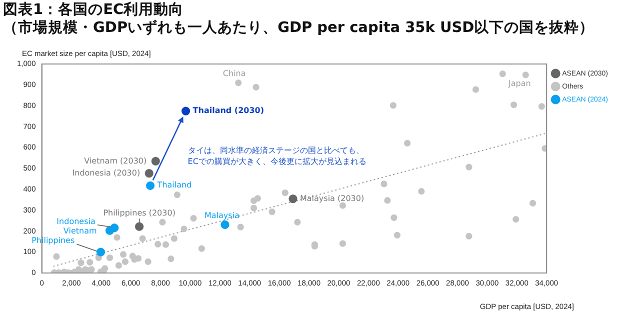 This screenshot has height=335, width=620. I want to click on annotation: Vietnam, so click(80, 231).